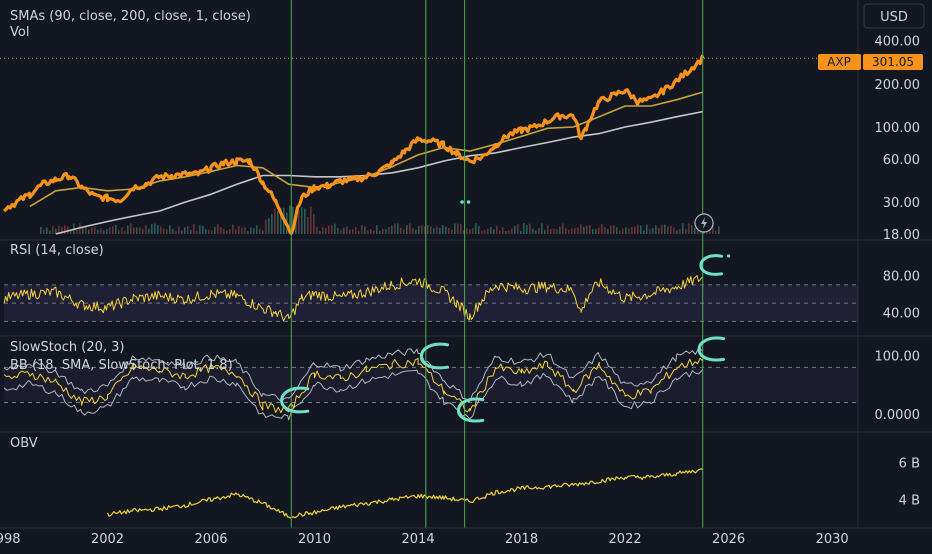  What do you see at coordinates (19, 32) in the screenshot?
I see `vol-title: Vol` at bounding box center [19, 32].